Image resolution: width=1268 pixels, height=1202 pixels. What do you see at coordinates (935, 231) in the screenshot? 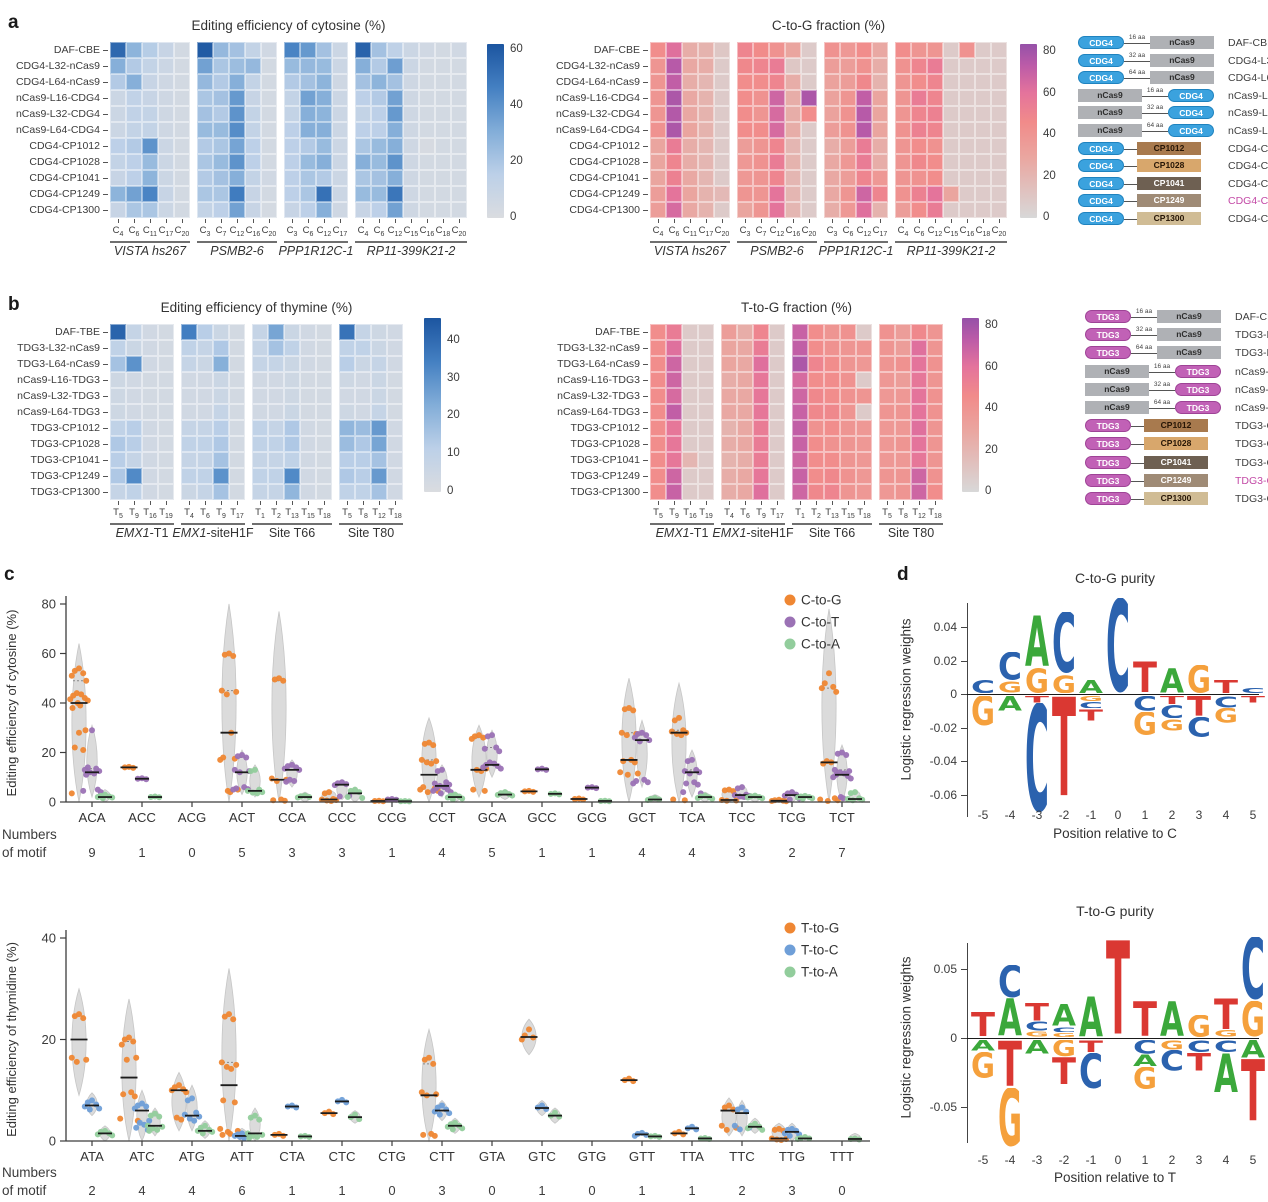
I see `heatmap-column-label: C12` at bounding box center [935, 231].